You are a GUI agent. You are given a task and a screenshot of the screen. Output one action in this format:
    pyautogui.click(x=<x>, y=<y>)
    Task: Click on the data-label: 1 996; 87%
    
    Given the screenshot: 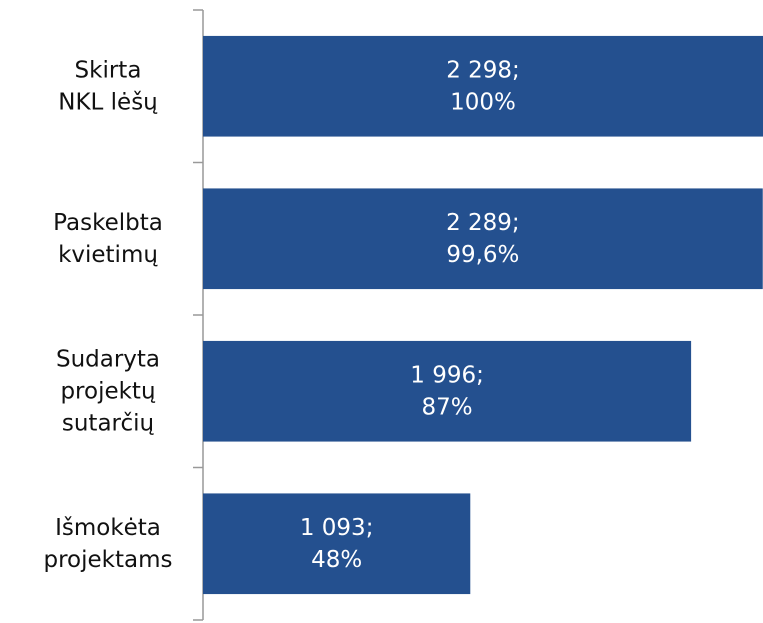 What is the action you would take?
    pyautogui.click(x=447, y=391)
    